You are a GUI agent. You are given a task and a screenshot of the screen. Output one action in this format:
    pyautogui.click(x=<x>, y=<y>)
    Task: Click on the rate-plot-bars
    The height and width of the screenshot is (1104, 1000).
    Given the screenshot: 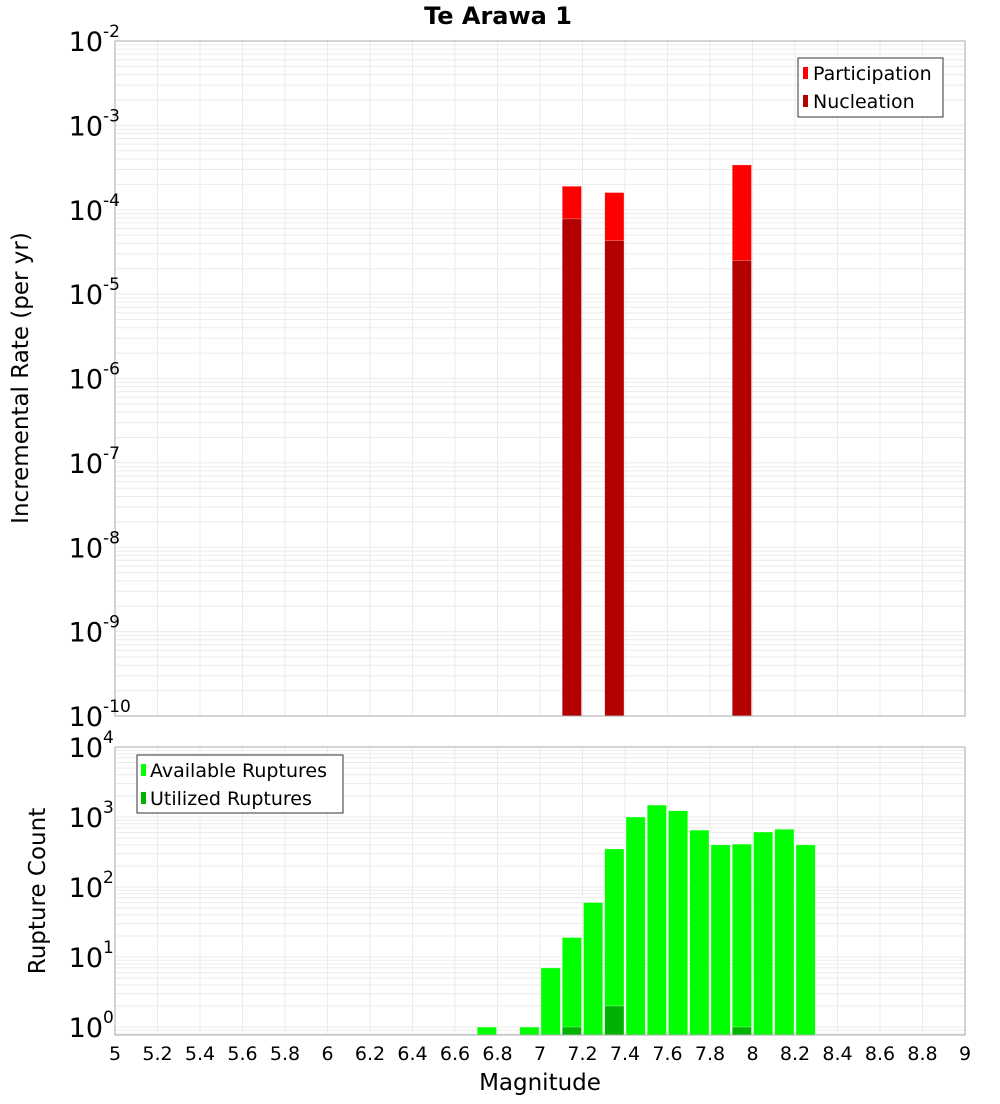 What is the action you would take?
    pyautogui.click(x=656, y=440)
    